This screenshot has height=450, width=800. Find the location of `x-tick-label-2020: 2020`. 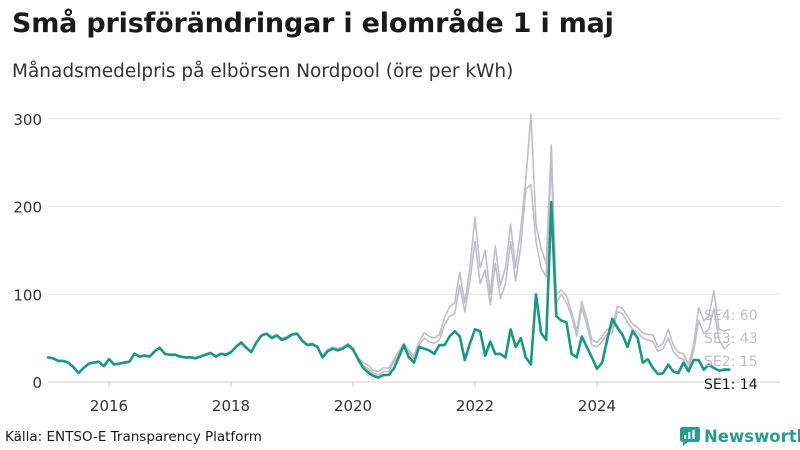

x-tick-label-2020: 2020 is located at coordinates (353, 406).